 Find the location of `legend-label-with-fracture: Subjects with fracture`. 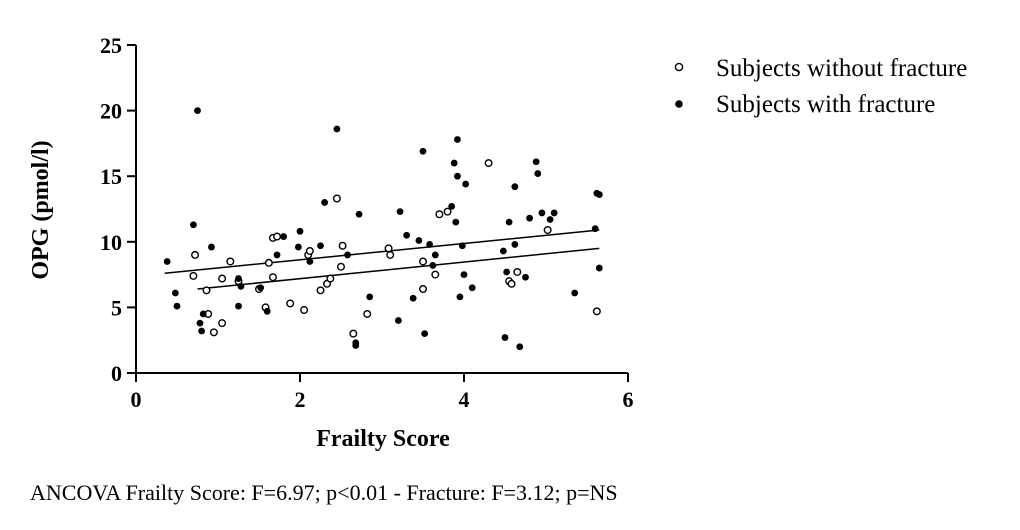

legend-label-with-fracture: Subjects with fracture is located at coordinates (825, 104).